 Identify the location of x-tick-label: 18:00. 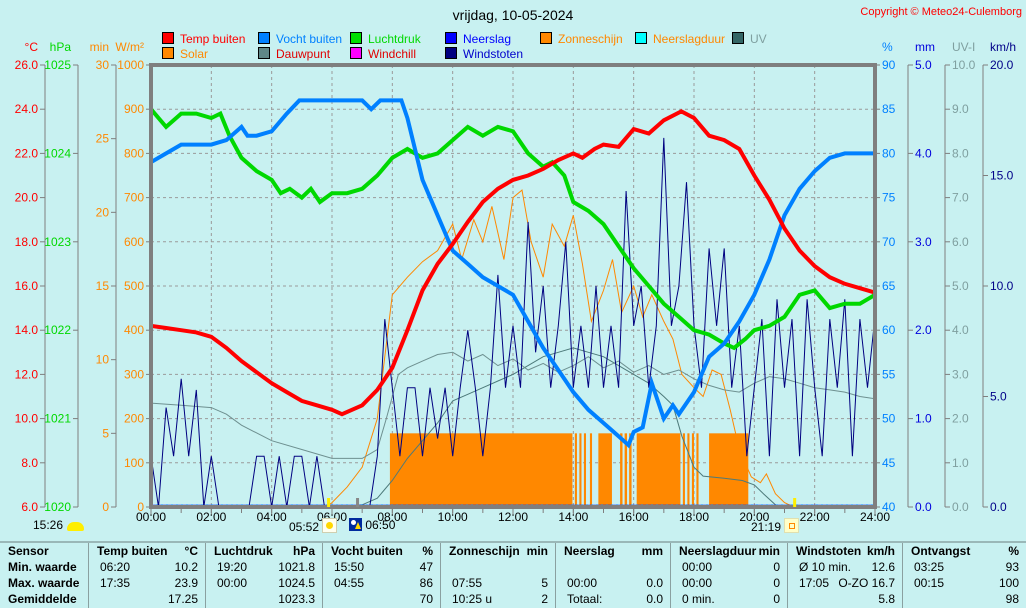
(694, 517).